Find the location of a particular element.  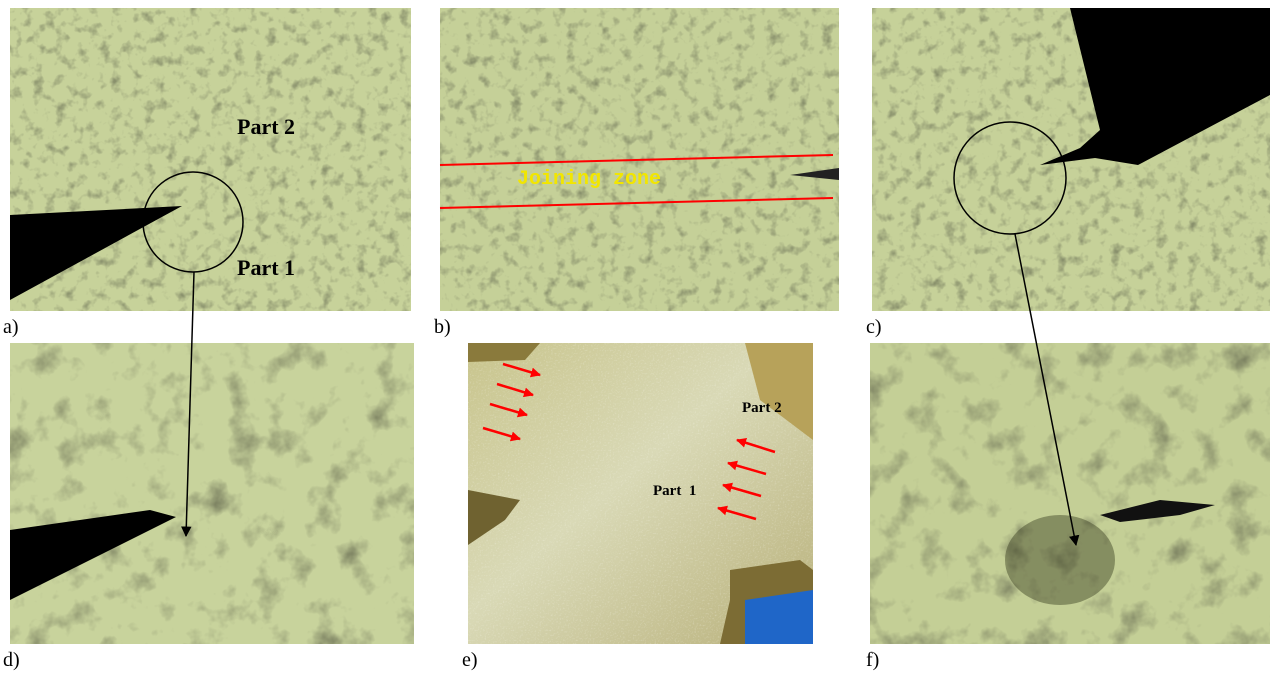

panel-label: d) is located at coordinates (11, 660).